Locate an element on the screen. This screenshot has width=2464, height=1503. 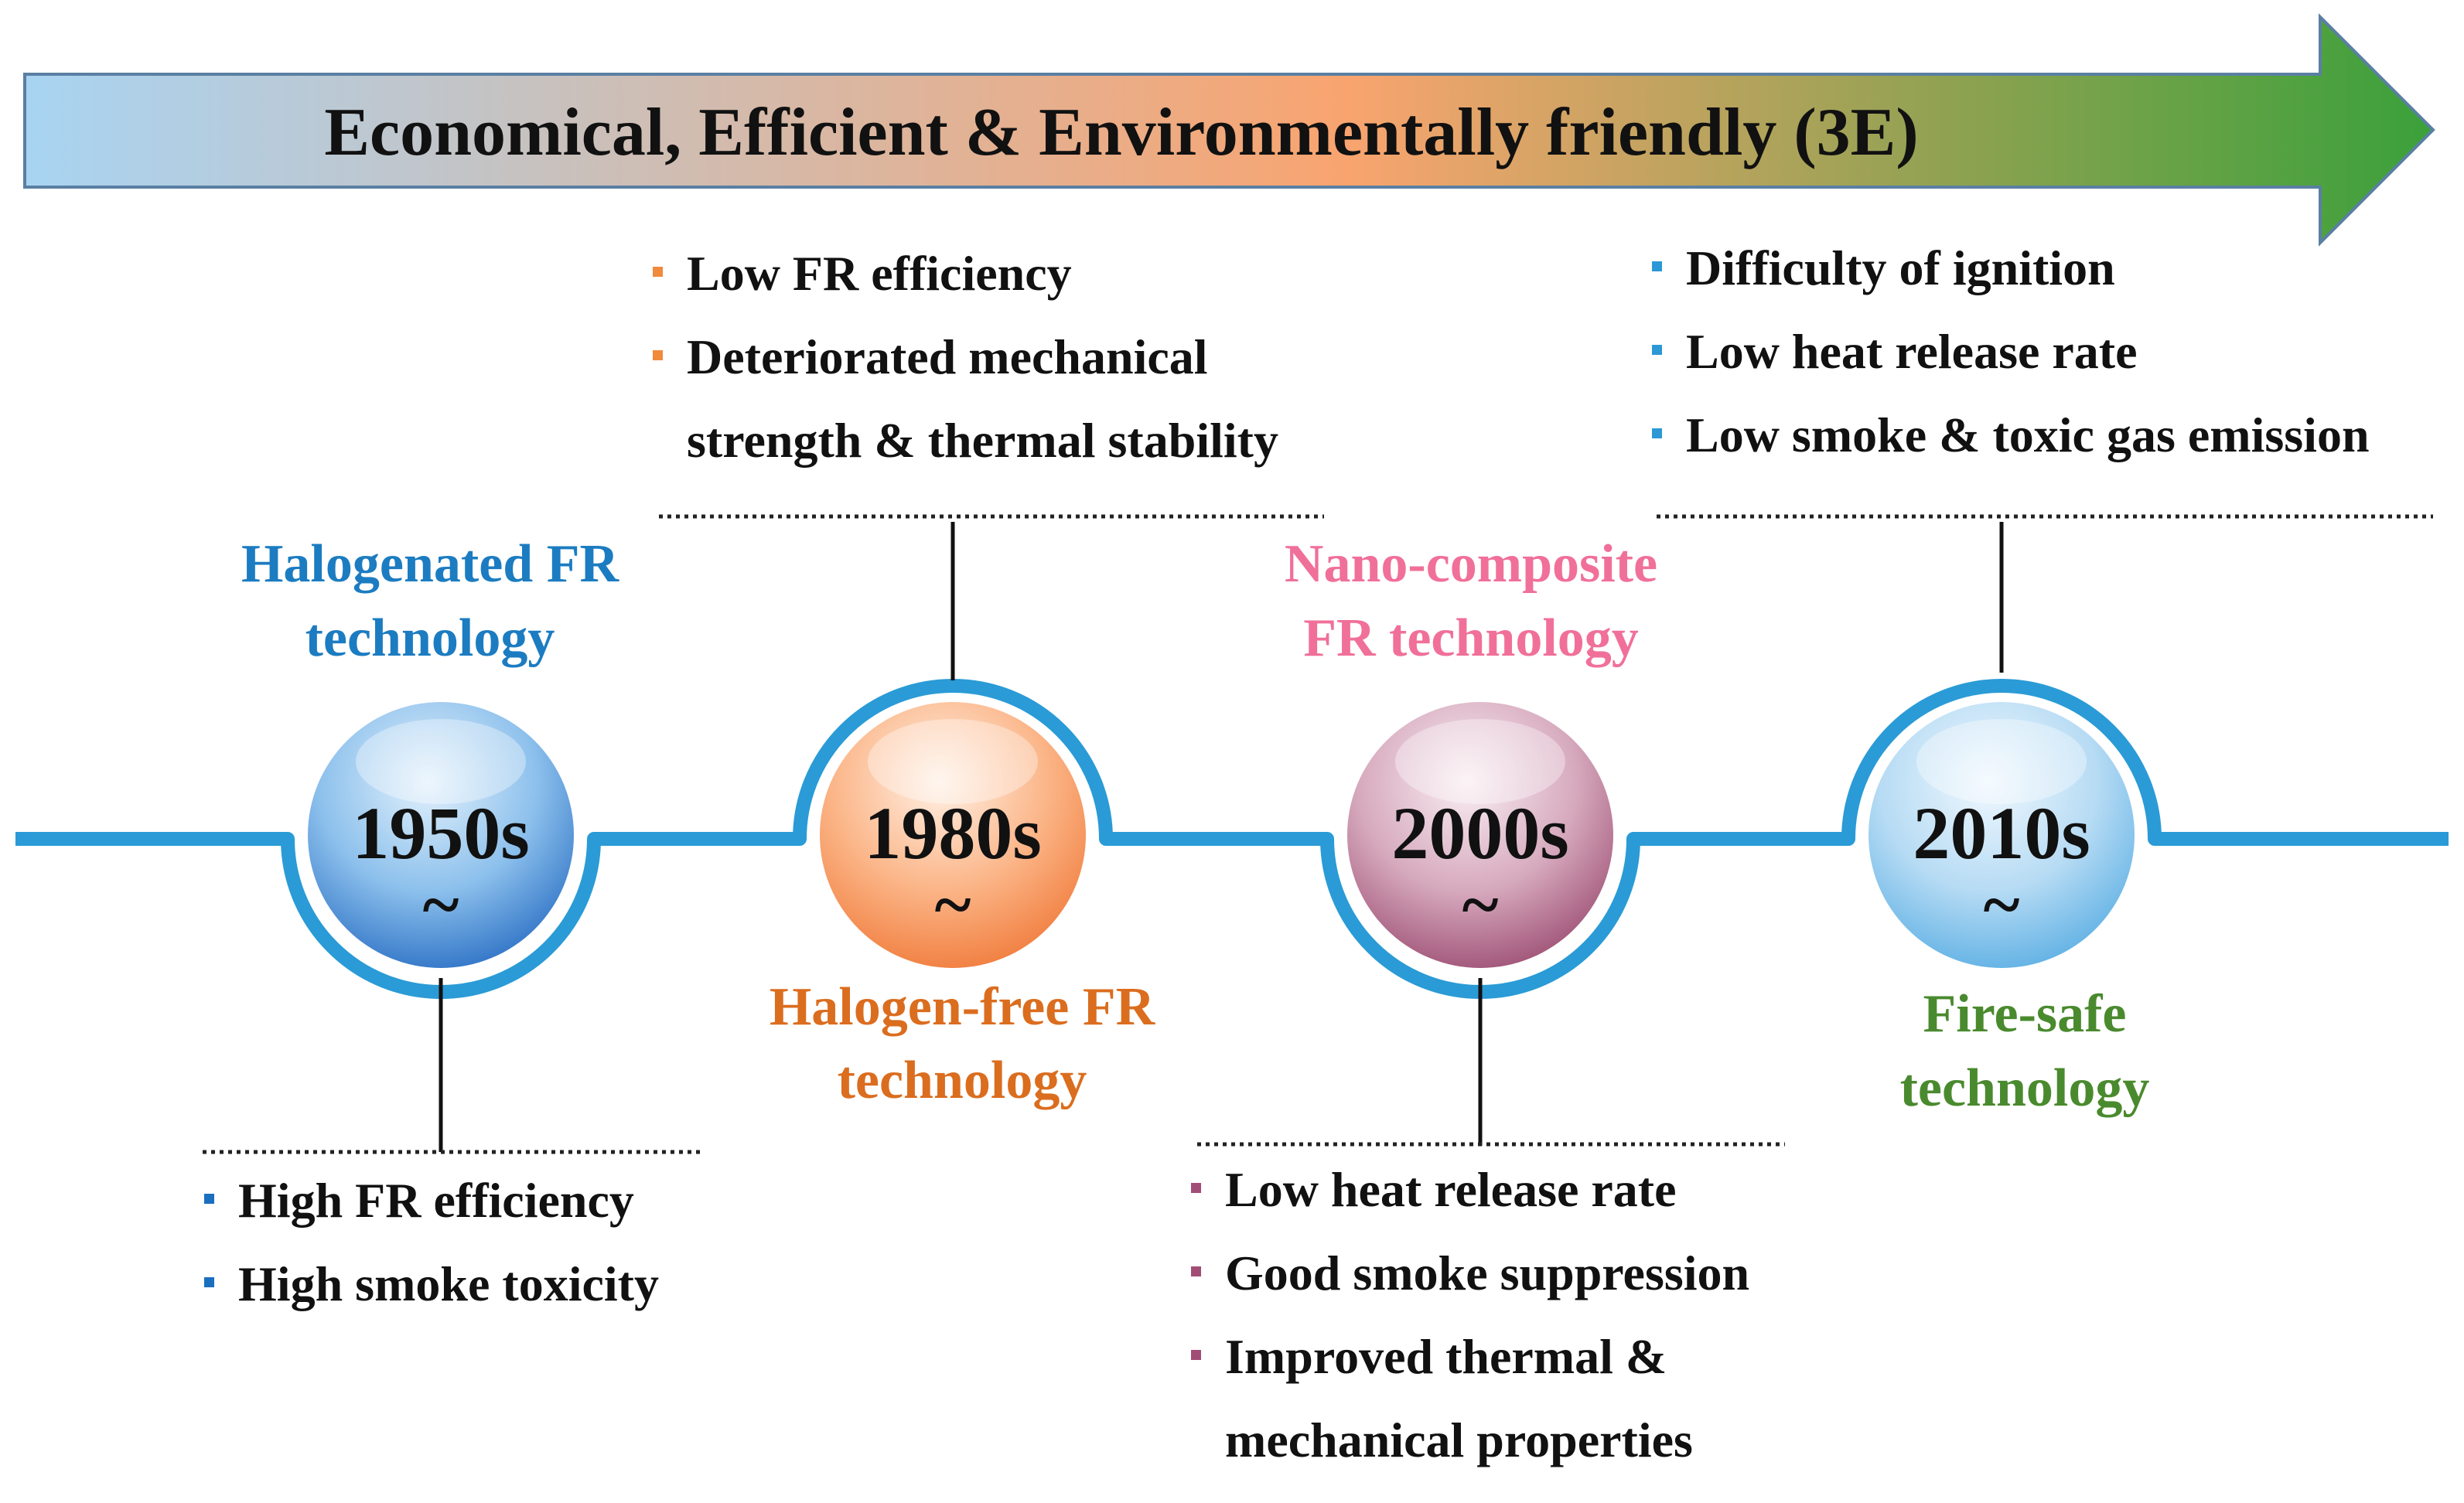
era-label-line: Halogen-free FR is located at coordinates (963, 1007).